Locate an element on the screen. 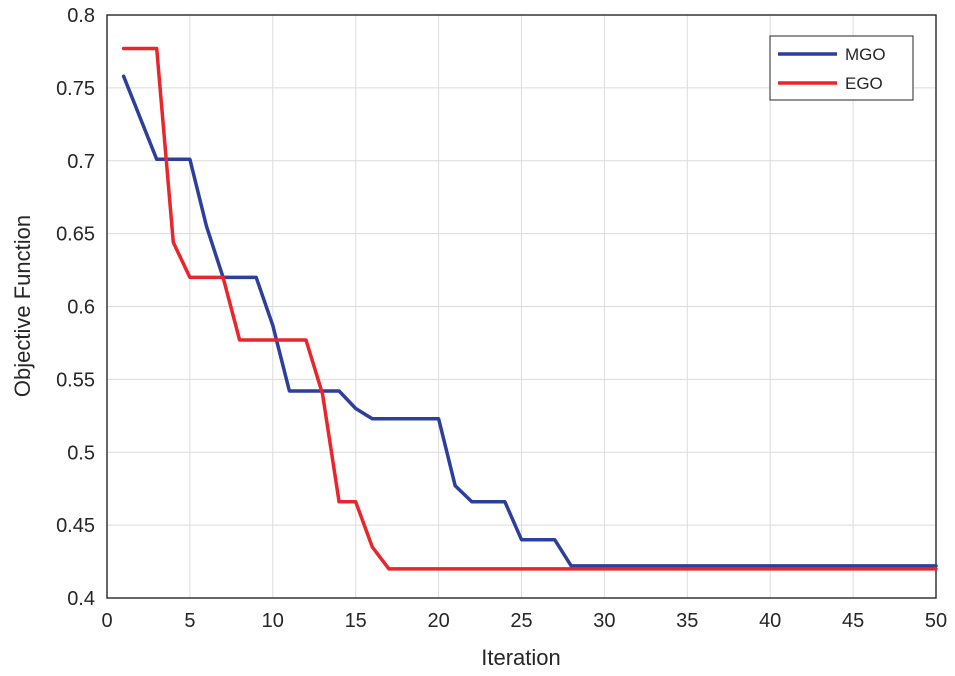 The width and height of the screenshot is (955, 676). y-tick-label: 0.6 is located at coordinates (81, 308).